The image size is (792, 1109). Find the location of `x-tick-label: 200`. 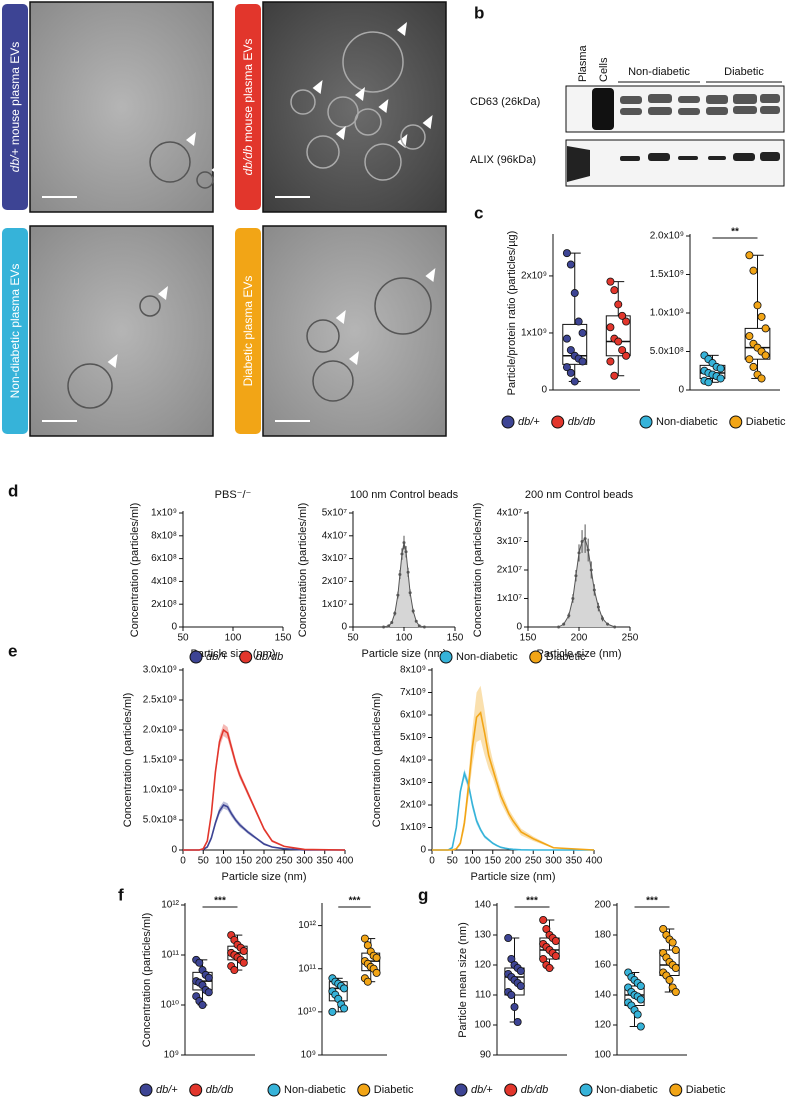

x-tick-label: 200 is located at coordinates (513, 861).